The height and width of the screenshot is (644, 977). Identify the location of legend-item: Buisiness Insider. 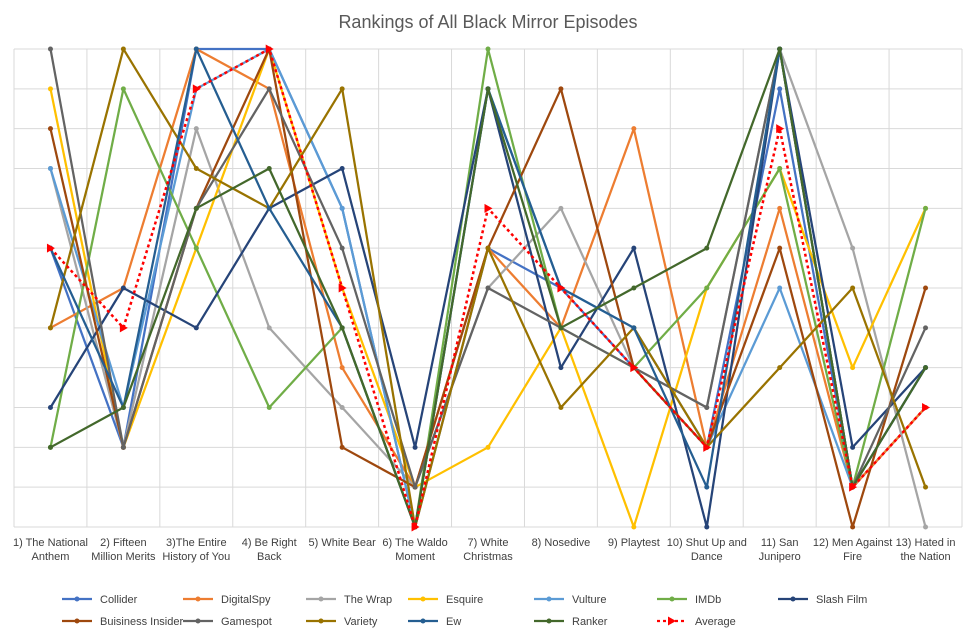
(122, 622).